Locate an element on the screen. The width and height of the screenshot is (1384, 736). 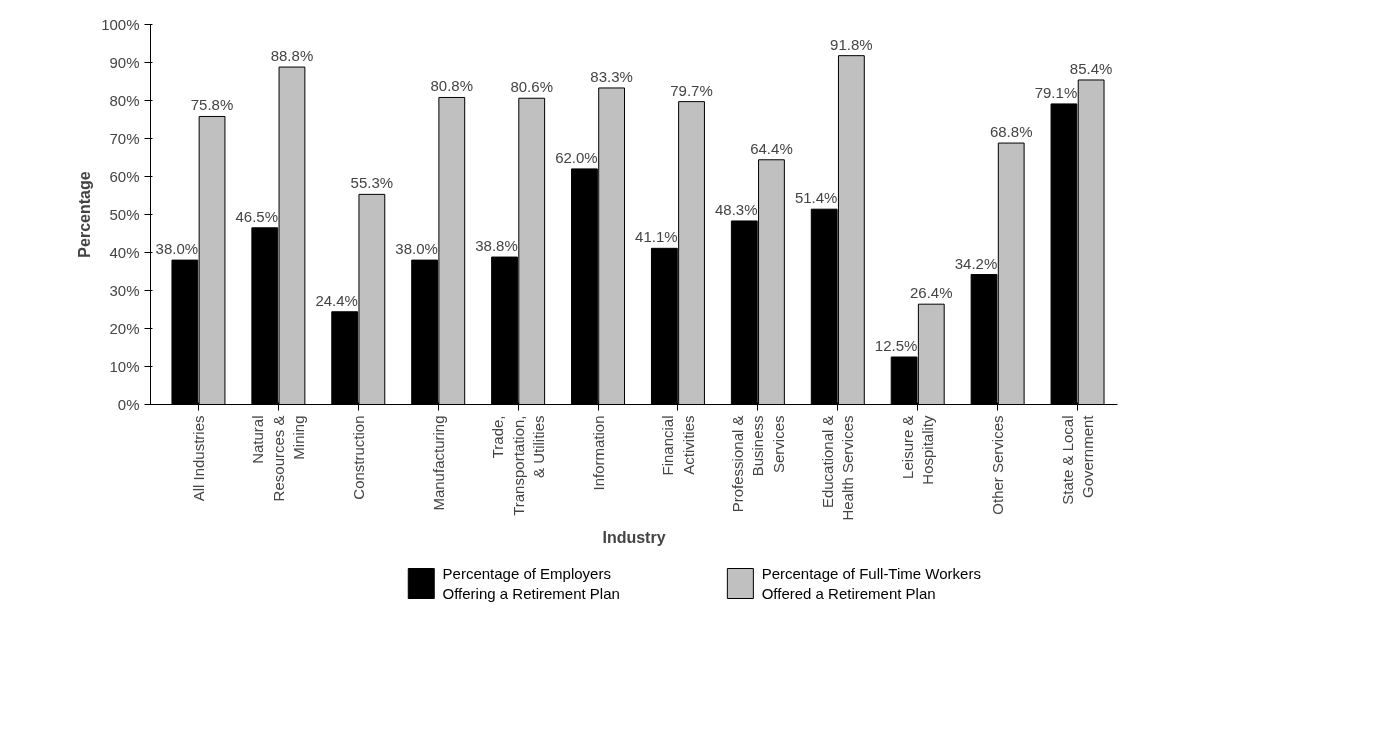
y-tick-label: 30% is located at coordinates (124, 290).